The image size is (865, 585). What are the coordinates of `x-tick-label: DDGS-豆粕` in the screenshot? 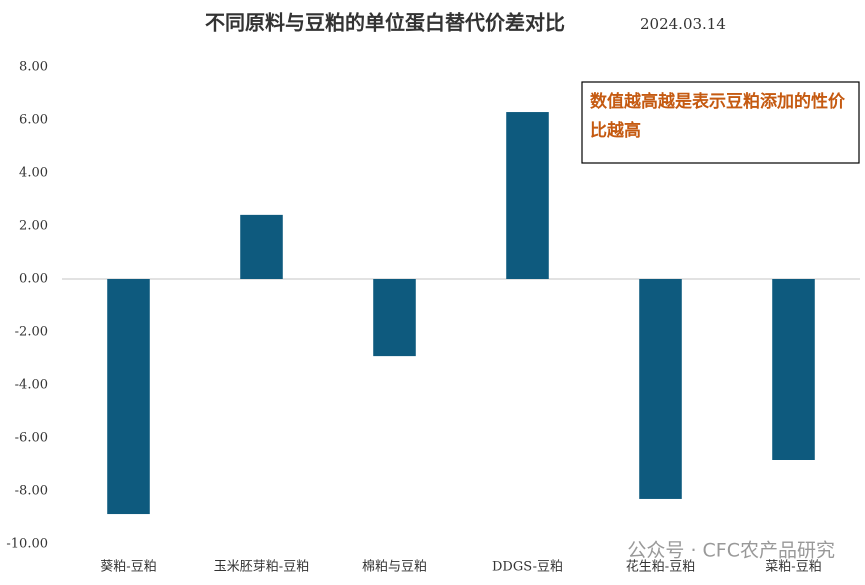 It's located at (527, 567).